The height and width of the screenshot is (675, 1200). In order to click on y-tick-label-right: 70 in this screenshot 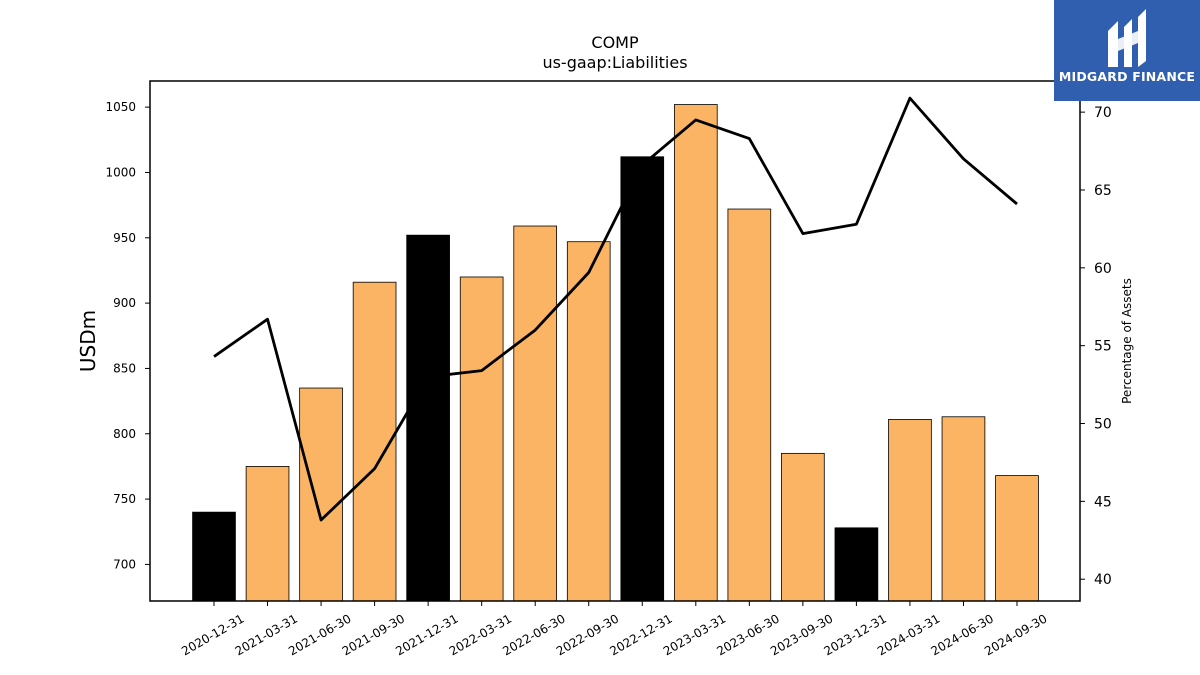, I will do `click(1103, 113)`.